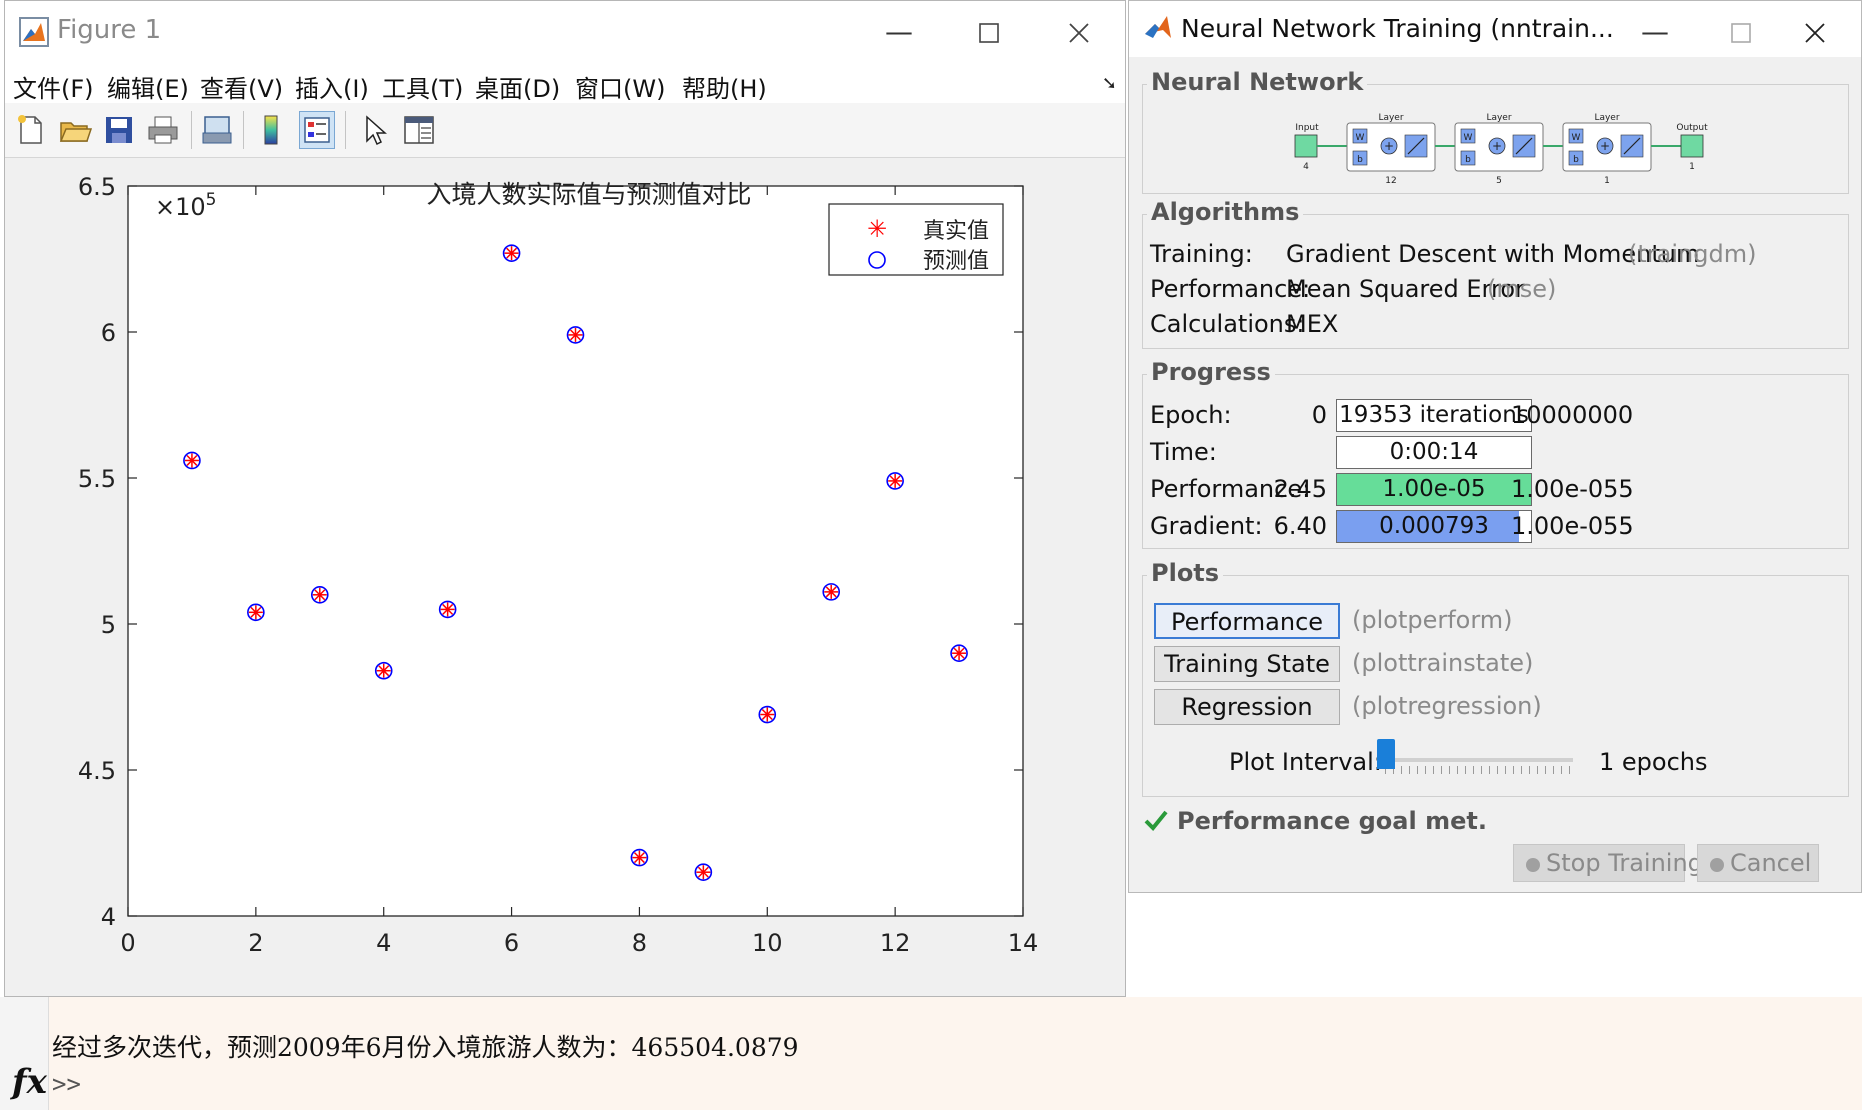  I want to click on output-node, so click(1692, 146).